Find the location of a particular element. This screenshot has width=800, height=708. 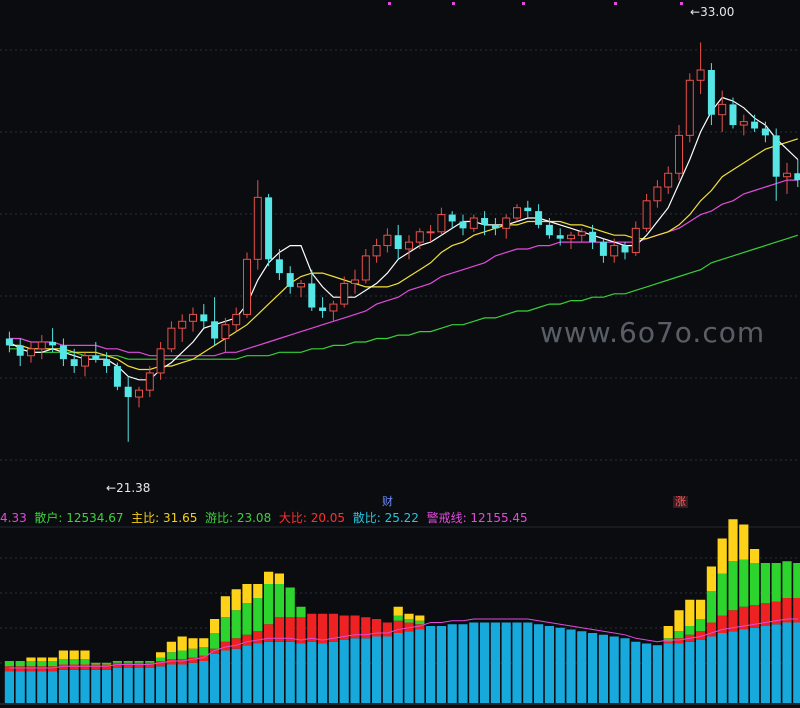

legend-item-alert-line: 警戒线: 12155.45 is located at coordinates (477, 518).